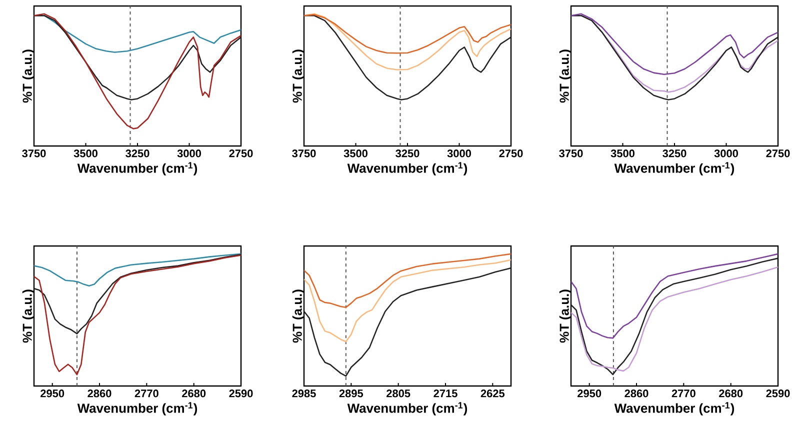  What do you see at coordinates (304, 394) in the screenshot?
I see `x-tick-label: 2985` at bounding box center [304, 394].